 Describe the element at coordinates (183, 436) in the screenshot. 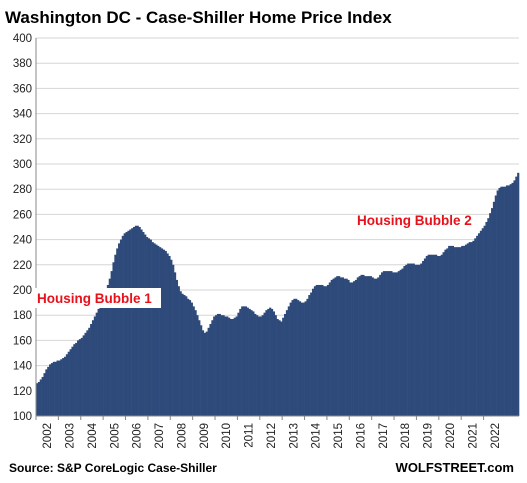

I see `x-tick-label: 2008` at that location.